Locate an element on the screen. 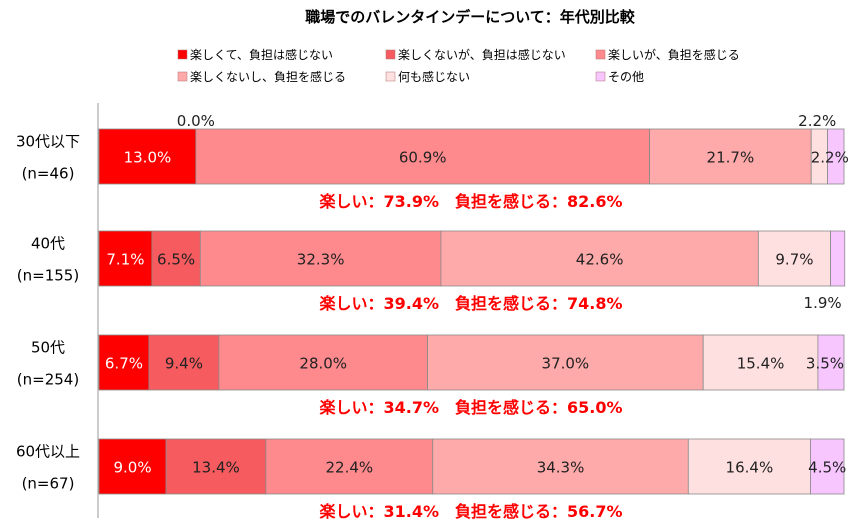  summary-text: 楽しい：31.4% 負担を感じる：56.7% is located at coordinates (470, 511).